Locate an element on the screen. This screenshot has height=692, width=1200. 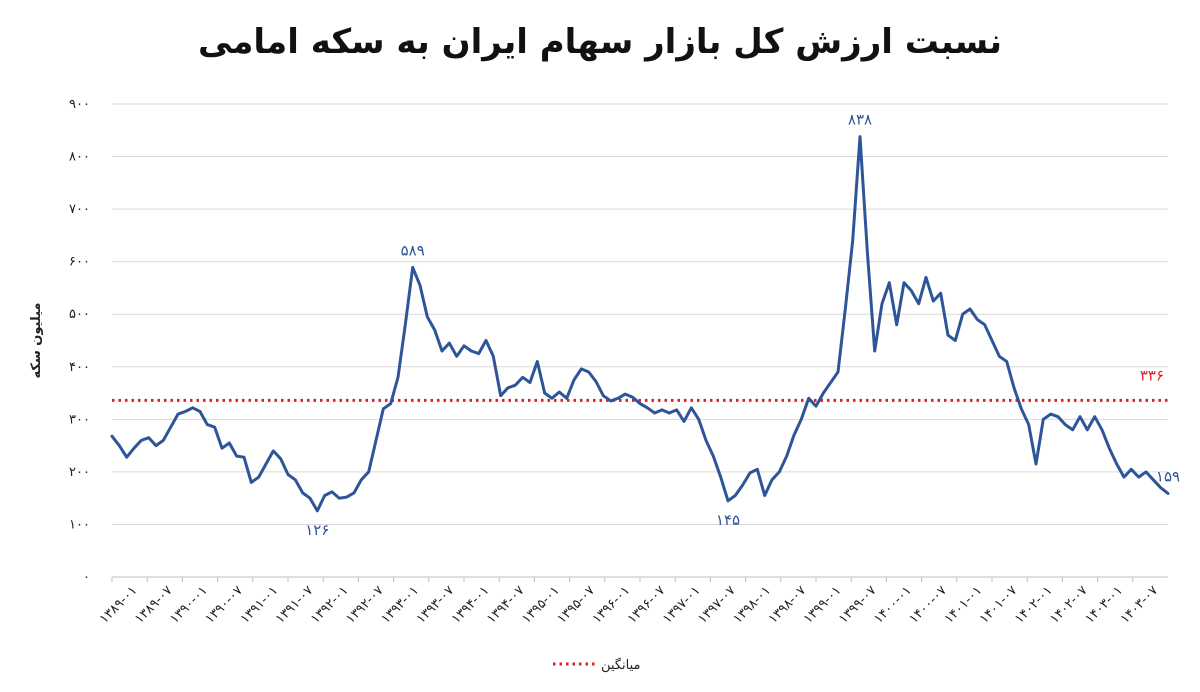
y-tick-label: ۳۰۰ is located at coordinates (79, 419).